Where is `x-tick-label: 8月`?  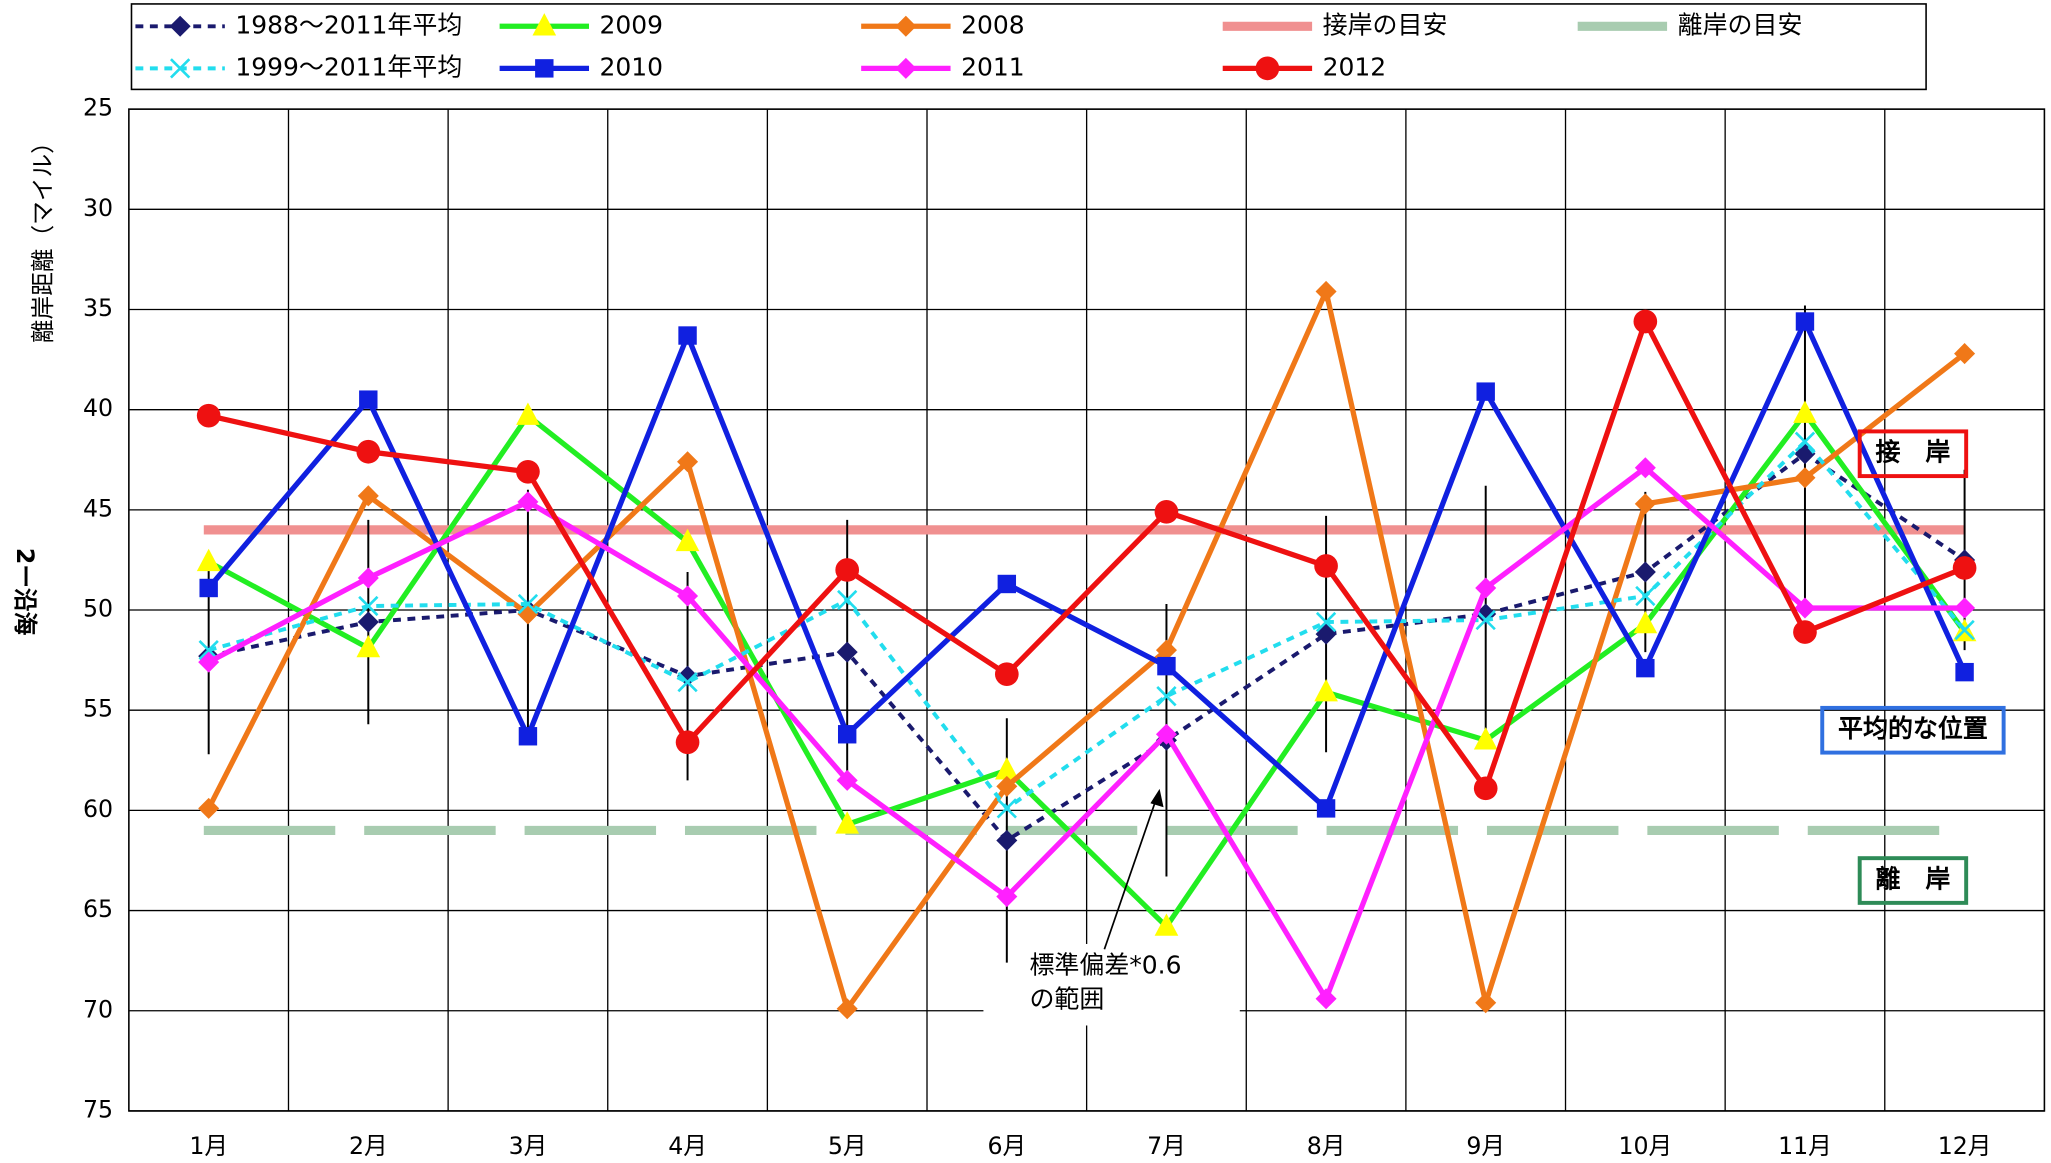
x-tick-label: 8月 is located at coordinates (1326, 1146).